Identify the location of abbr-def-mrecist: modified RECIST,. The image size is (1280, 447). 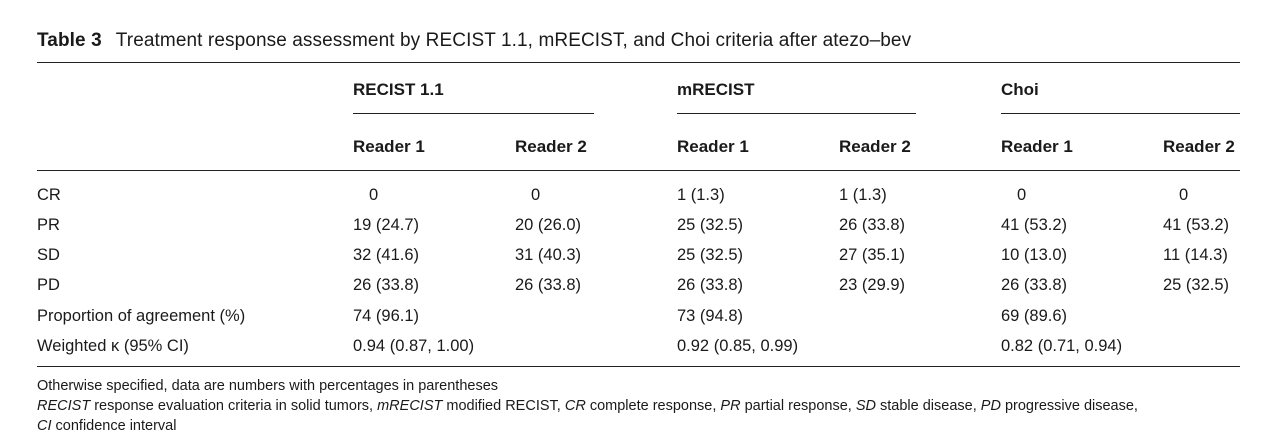
(503, 406).